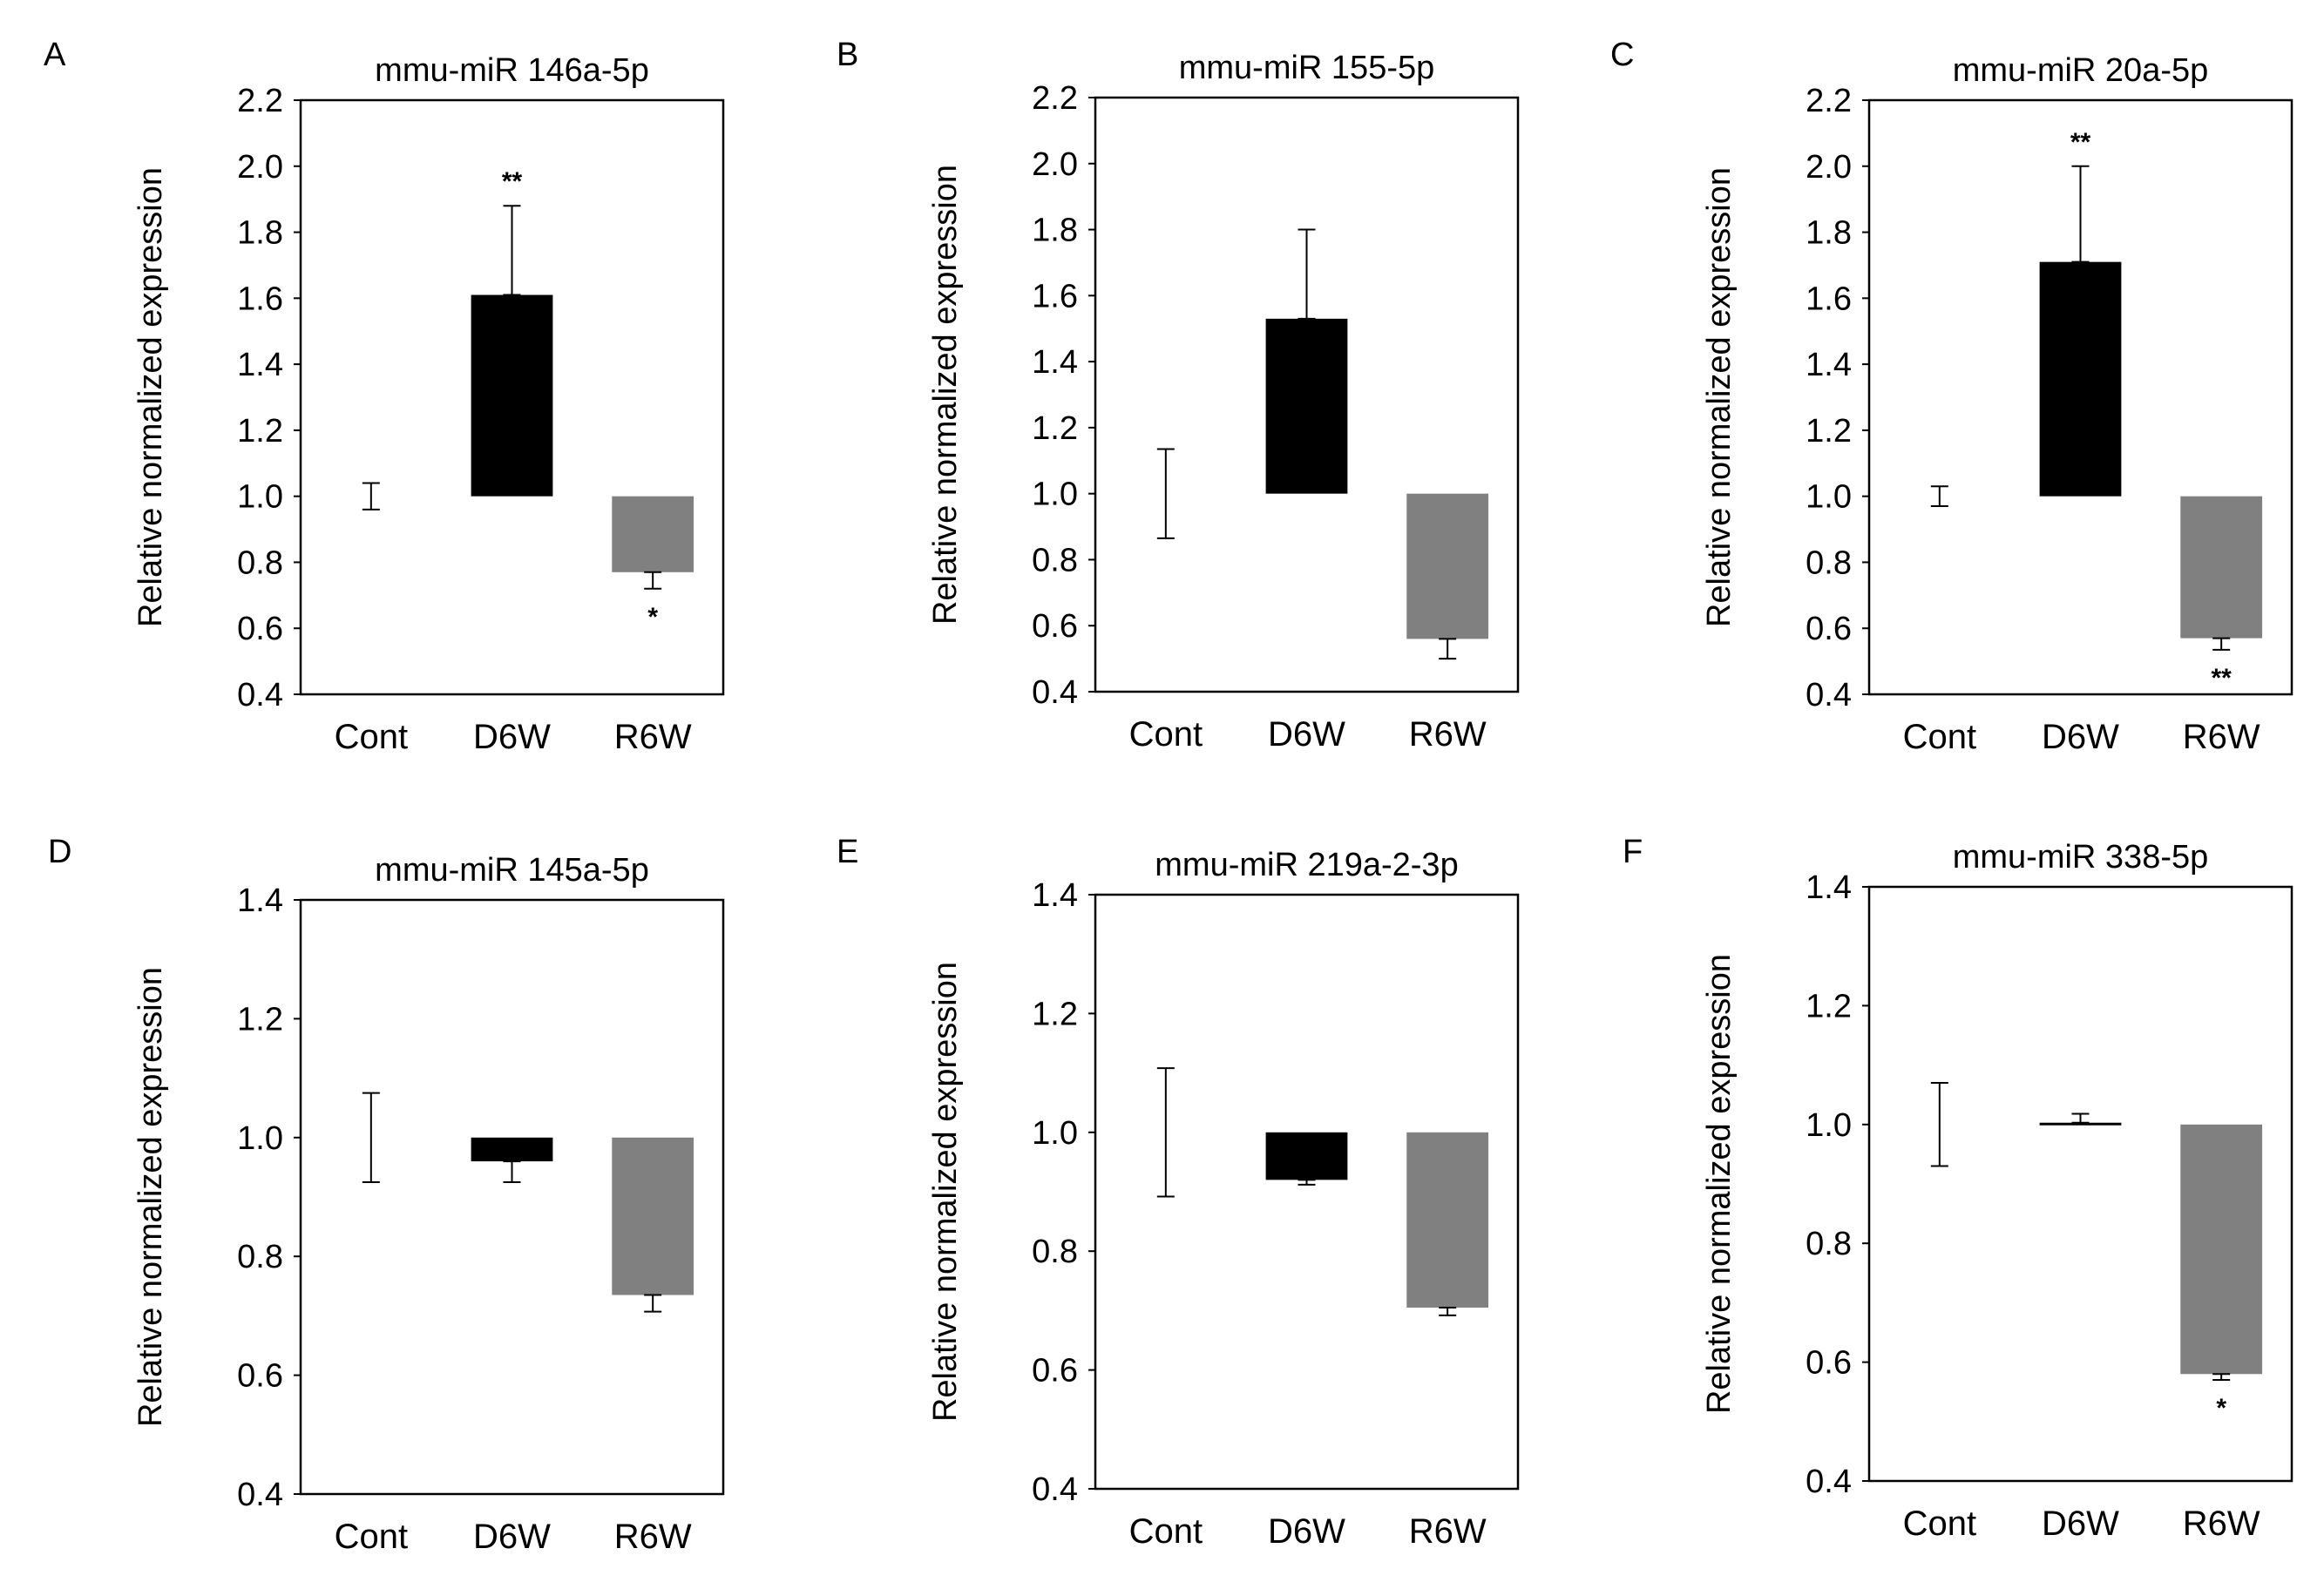 This screenshot has height=1589, width=2324. I want to click on chart-title: mmu-miR 219a-2-3p, so click(1306, 865).